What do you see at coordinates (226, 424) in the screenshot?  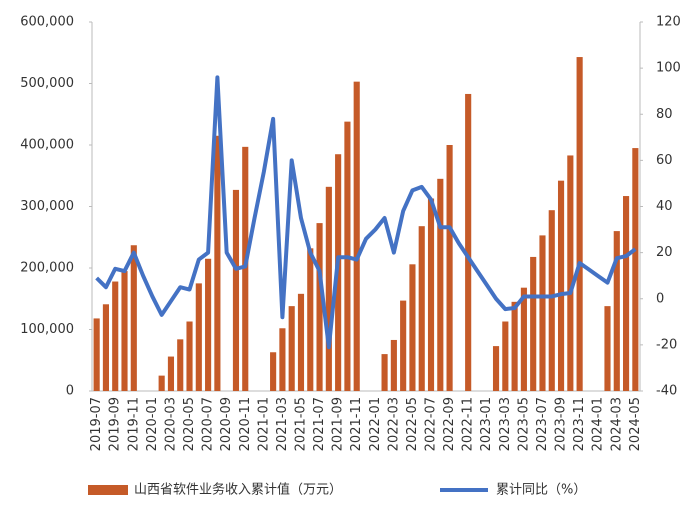 I see `x-tick-label: 2020-09` at bounding box center [226, 424].